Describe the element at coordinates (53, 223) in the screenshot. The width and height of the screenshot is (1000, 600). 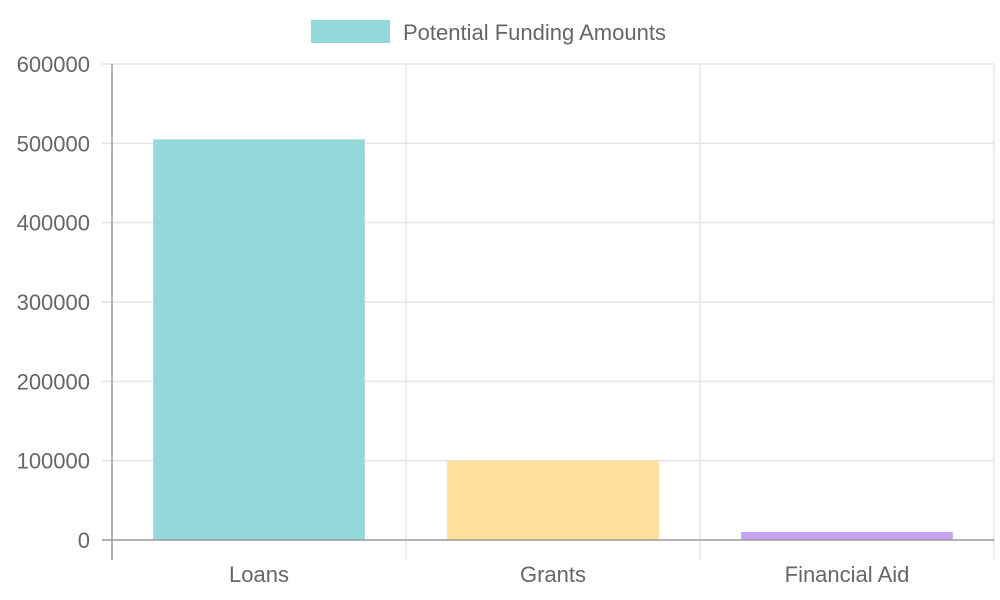
I see `y-tick-label: 400000` at that location.